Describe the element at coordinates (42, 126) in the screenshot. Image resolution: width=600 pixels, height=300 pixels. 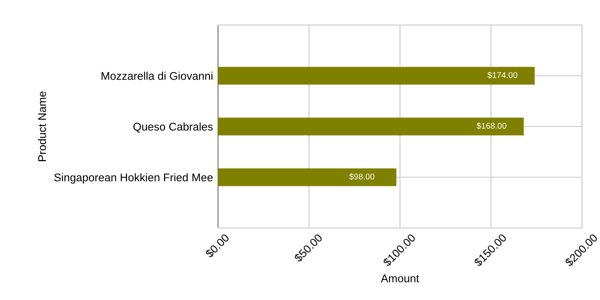
I see `y-axis-title: Product Name` at that location.